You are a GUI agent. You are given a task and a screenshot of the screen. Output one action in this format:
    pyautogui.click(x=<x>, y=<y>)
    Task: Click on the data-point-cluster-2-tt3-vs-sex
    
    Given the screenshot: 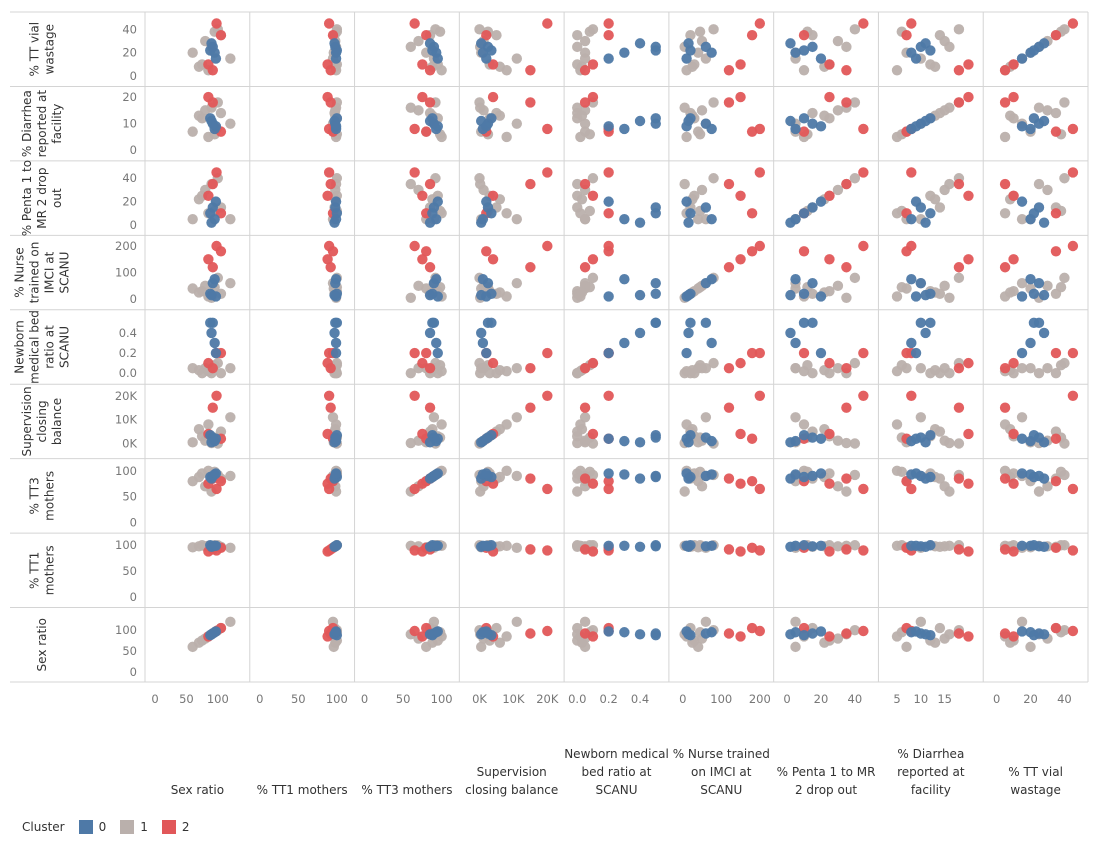 What is the action you would take?
    pyautogui.click(x=221, y=481)
    